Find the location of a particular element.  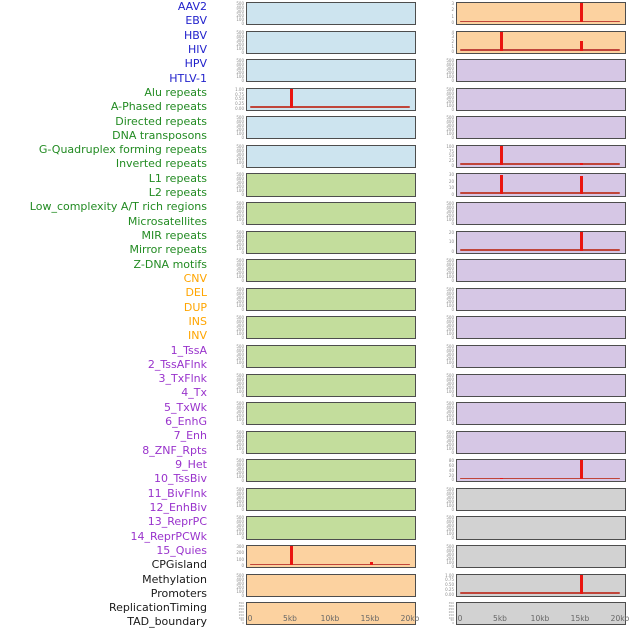

y-tick: 0.50 is located at coordinates (449, 585).